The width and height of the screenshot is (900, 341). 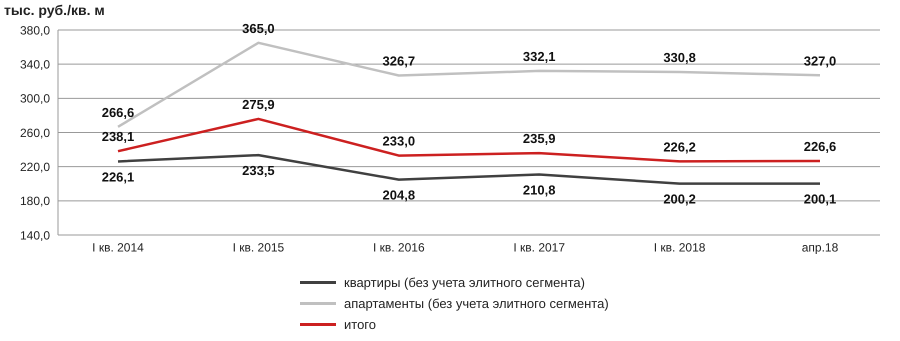 What do you see at coordinates (35, 201) in the screenshot?
I see `y-tick-label: 180,0` at bounding box center [35, 201].